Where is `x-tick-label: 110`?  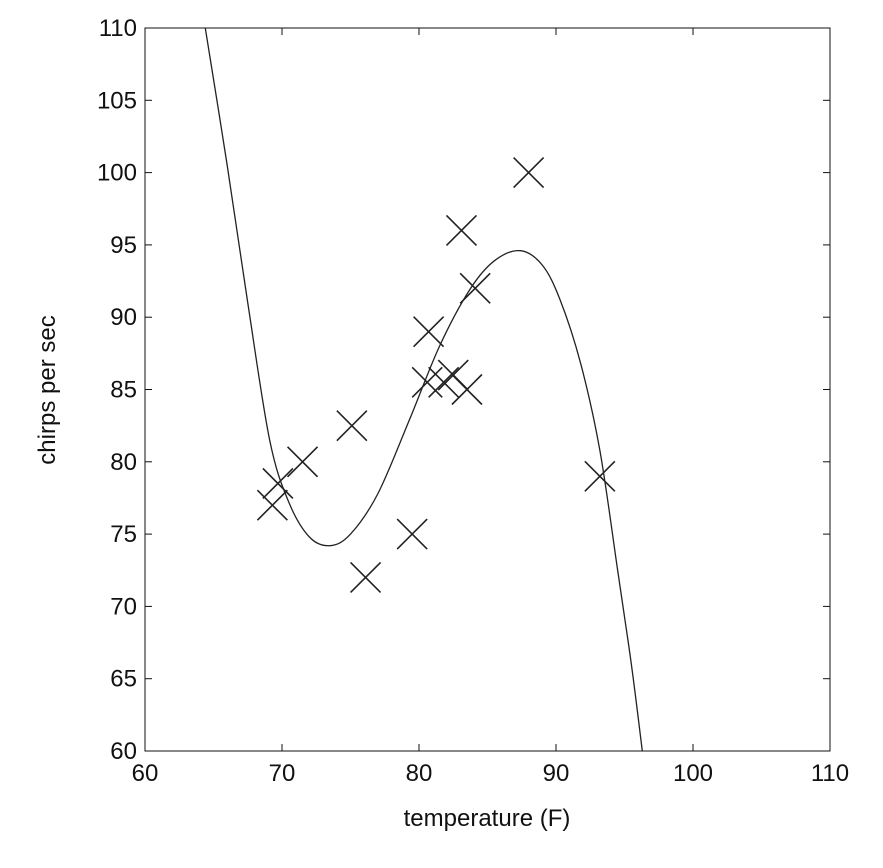 x-tick-label: 110 is located at coordinates (830, 773).